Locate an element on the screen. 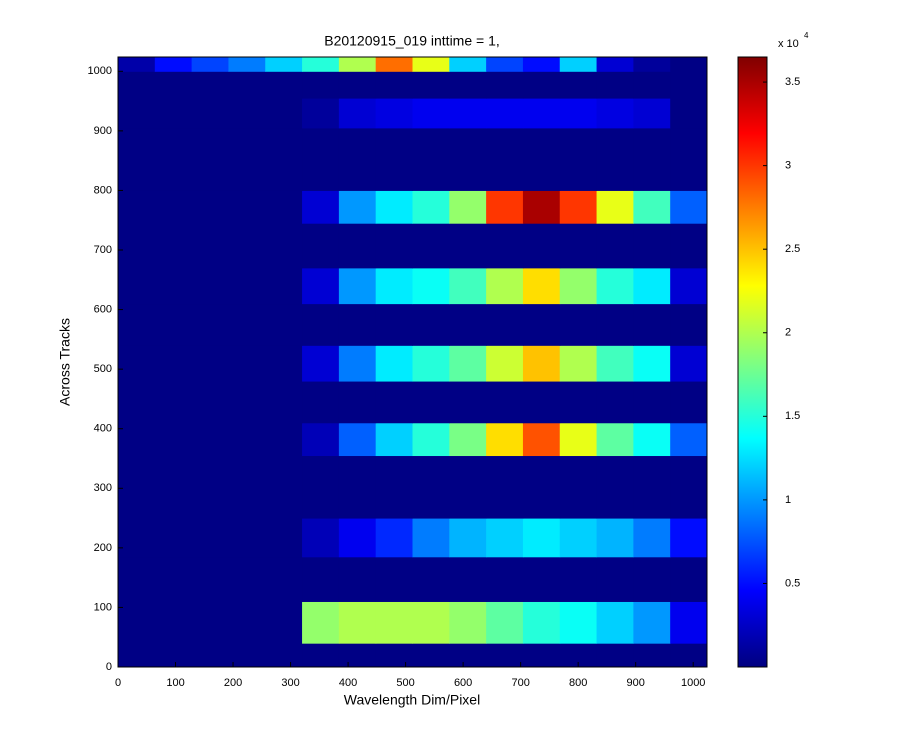 The height and width of the screenshot is (750, 900). y-axis-label: Across Tracks is located at coordinates (65, 362).